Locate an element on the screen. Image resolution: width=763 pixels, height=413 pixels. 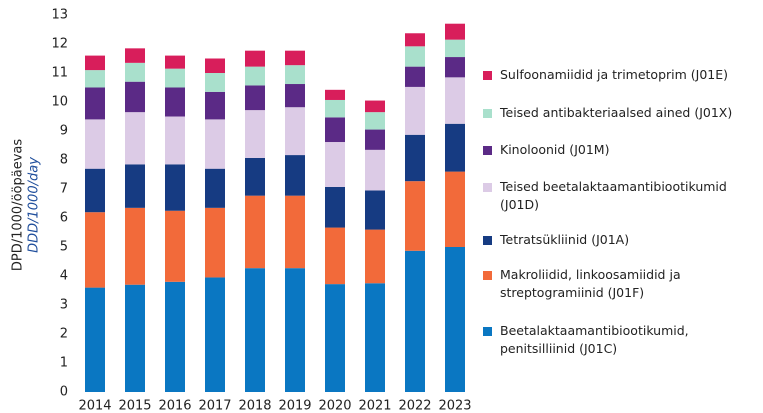
y-tick-label: 3 is located at coordinates (64, 305).